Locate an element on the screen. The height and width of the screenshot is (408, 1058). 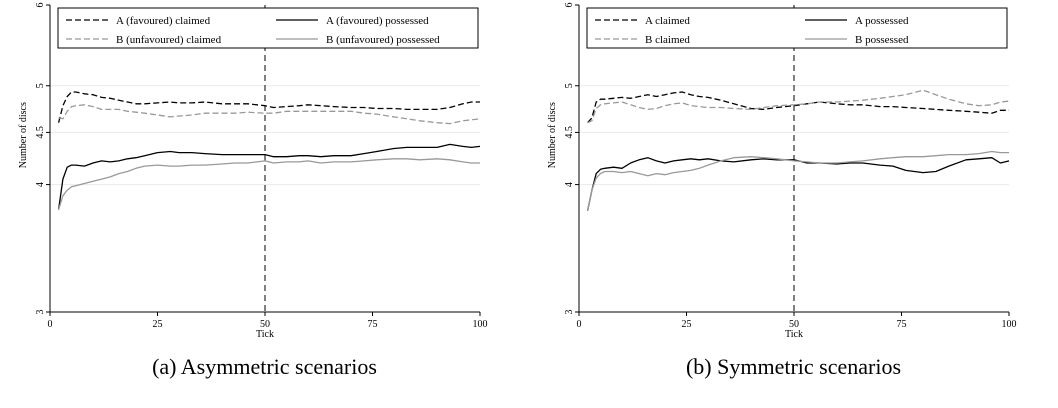
legend-label-0: A (favoured) claimed is located at coordinates (163, 21).